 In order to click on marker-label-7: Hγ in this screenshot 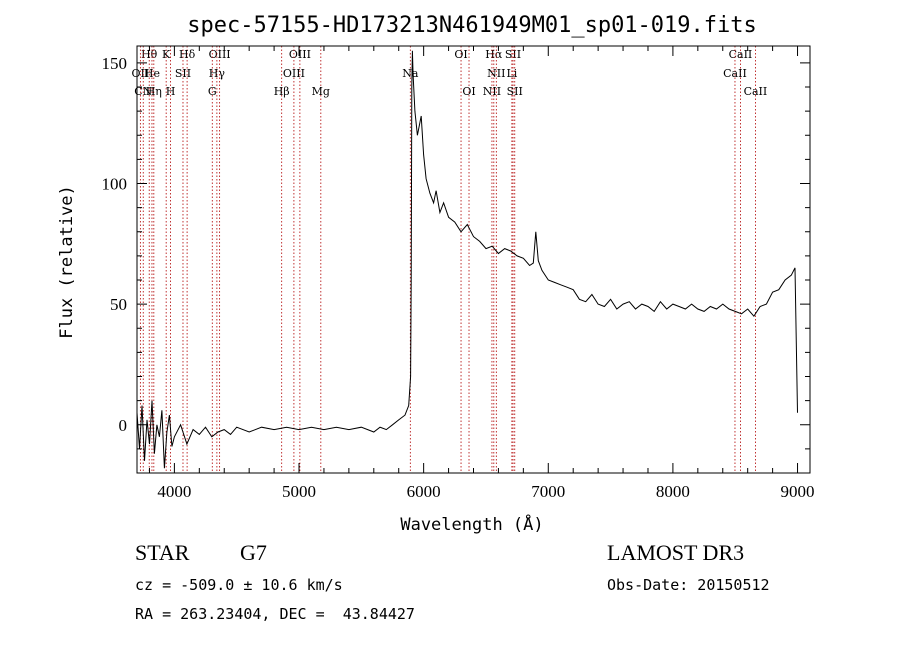, I will do `click(217, 73)`.